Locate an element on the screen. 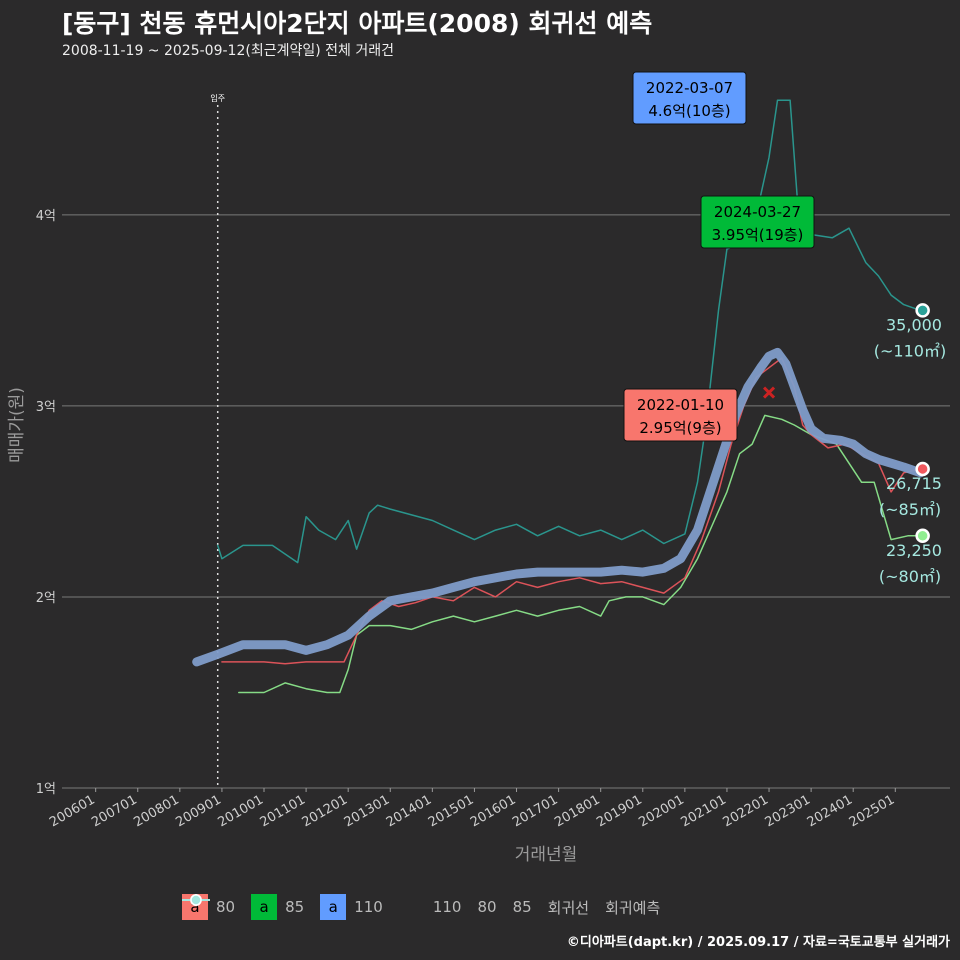 The image size is (960, 960). endpoint-value-label: 35,000 is located at coordinates (914, 324).